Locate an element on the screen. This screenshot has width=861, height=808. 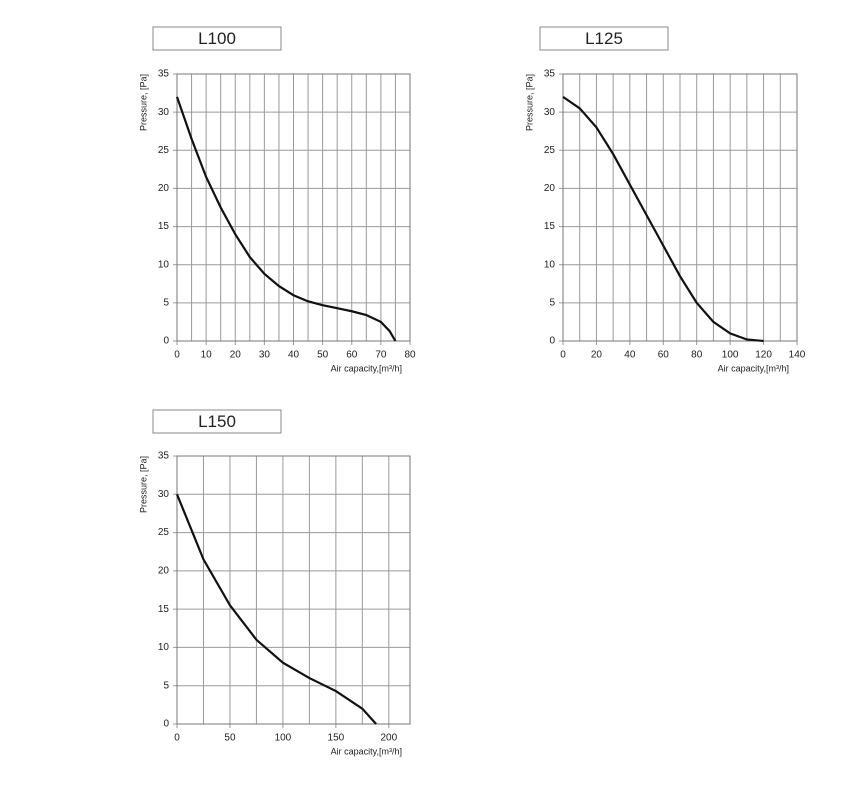
x-tick-label: 10 is located at coordinates (207, 355).